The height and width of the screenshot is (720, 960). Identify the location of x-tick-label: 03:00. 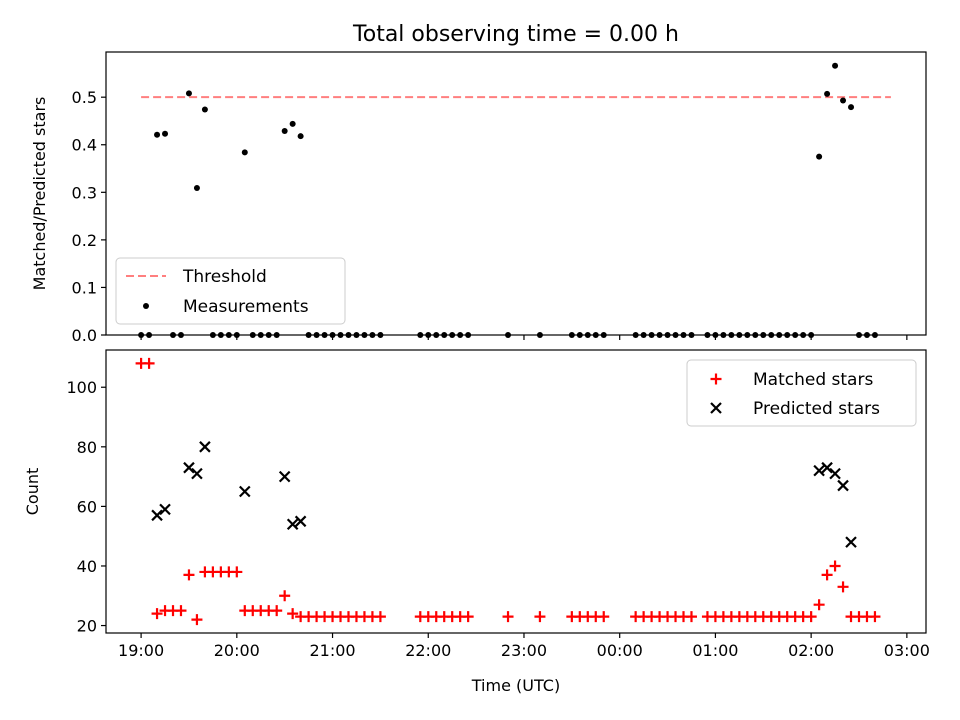
(907, 650).